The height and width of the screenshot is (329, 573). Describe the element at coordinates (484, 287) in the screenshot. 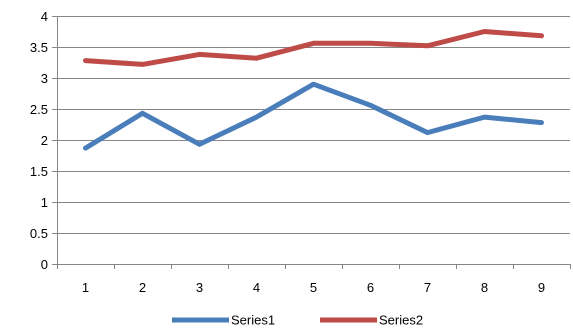

I see `x-tick-label: 8` at that location.